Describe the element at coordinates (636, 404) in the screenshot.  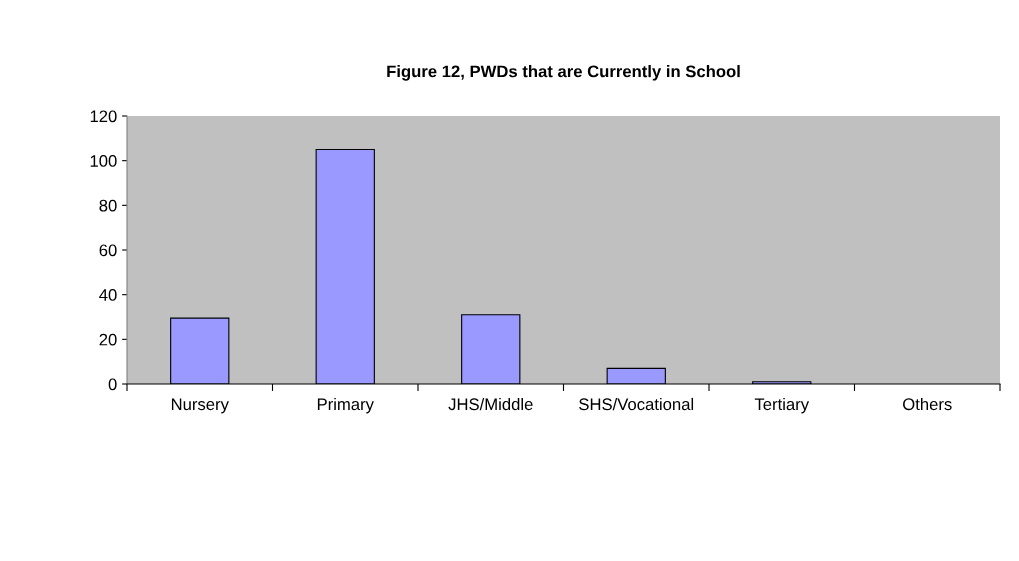
I see `x-tick-label: SHS/Vocational` at that location.